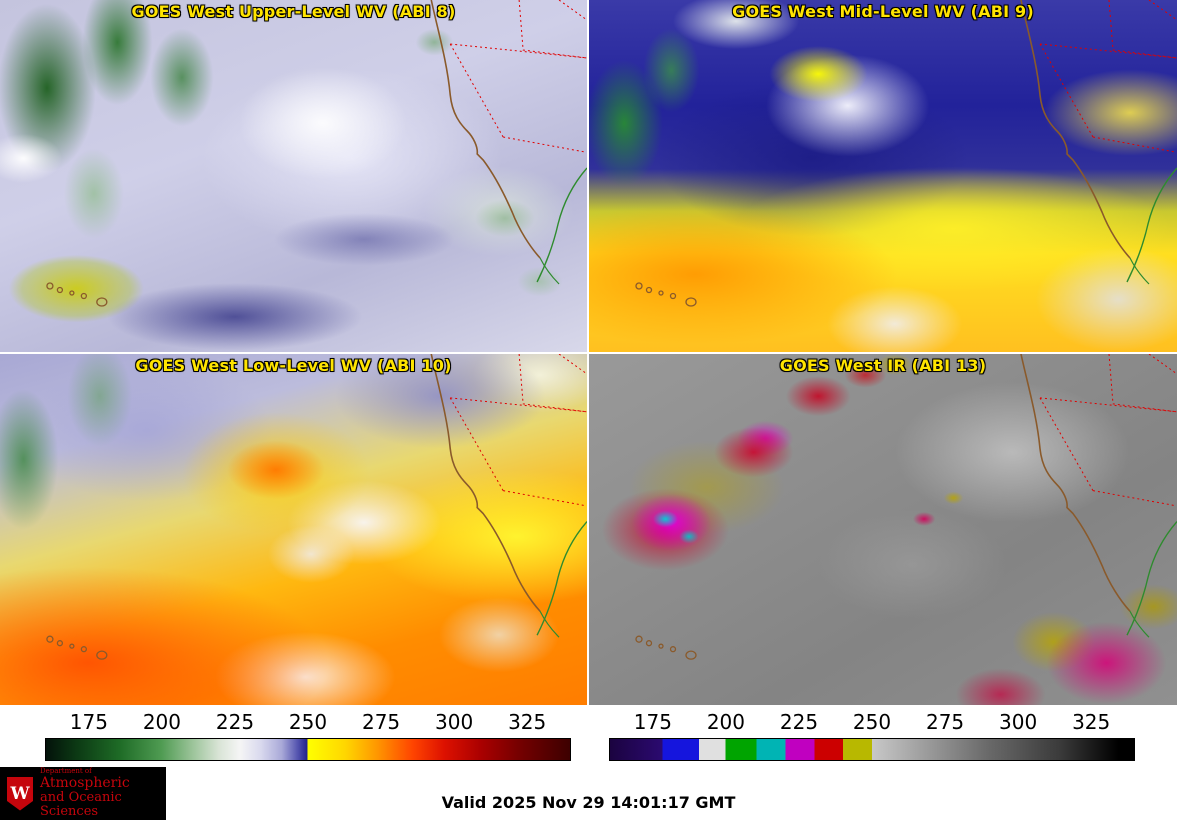 The height and width of the screenshot is (820, 1177). Describe the element at coordinates (308, 749) in the screenshot. I see `wv-colorbar` at that location.